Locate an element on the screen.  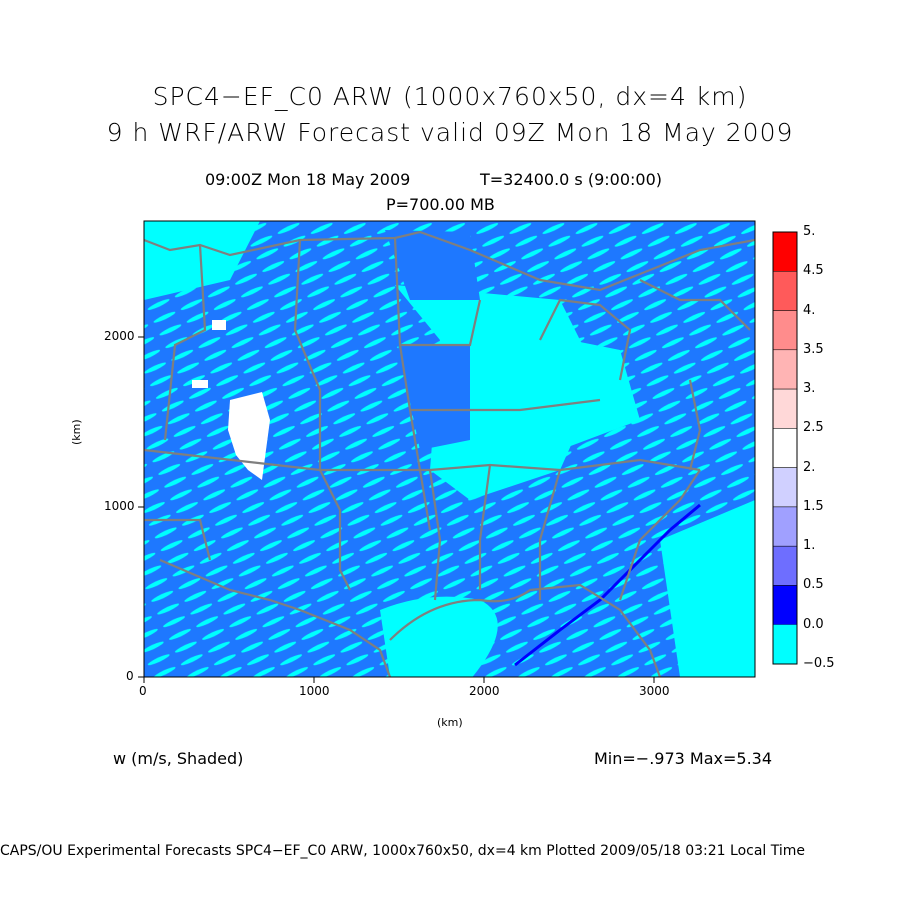
variable-label: w (m/s, Shaded) is located at coordinates (178, 758).